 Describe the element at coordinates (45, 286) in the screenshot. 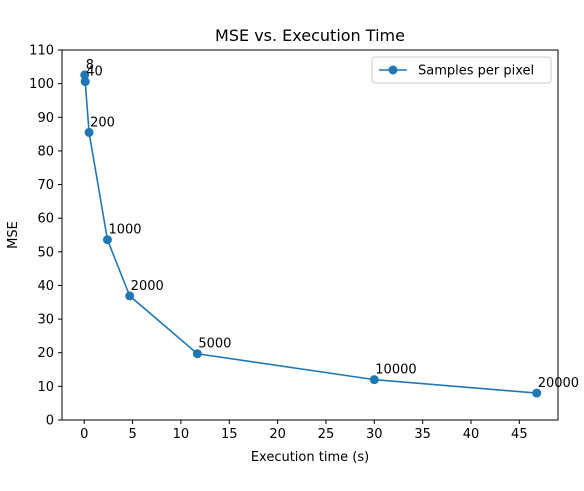

I see `y-tick-label: 40` at that location.